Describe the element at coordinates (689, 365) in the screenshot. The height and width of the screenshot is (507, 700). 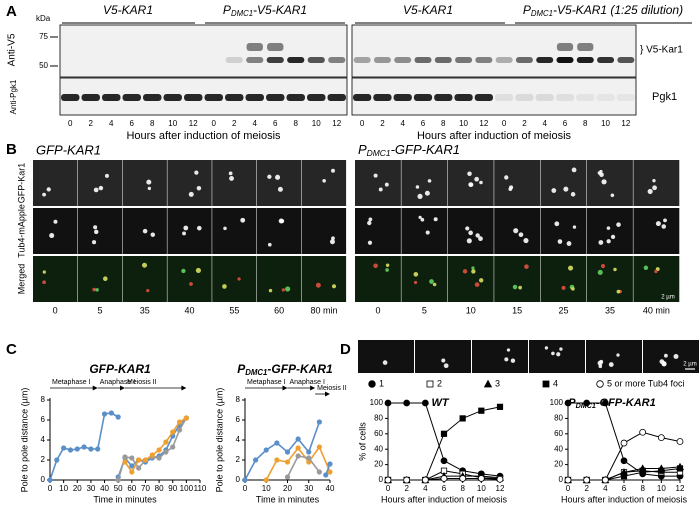
I see `scale-label: 2 µm` at that location.